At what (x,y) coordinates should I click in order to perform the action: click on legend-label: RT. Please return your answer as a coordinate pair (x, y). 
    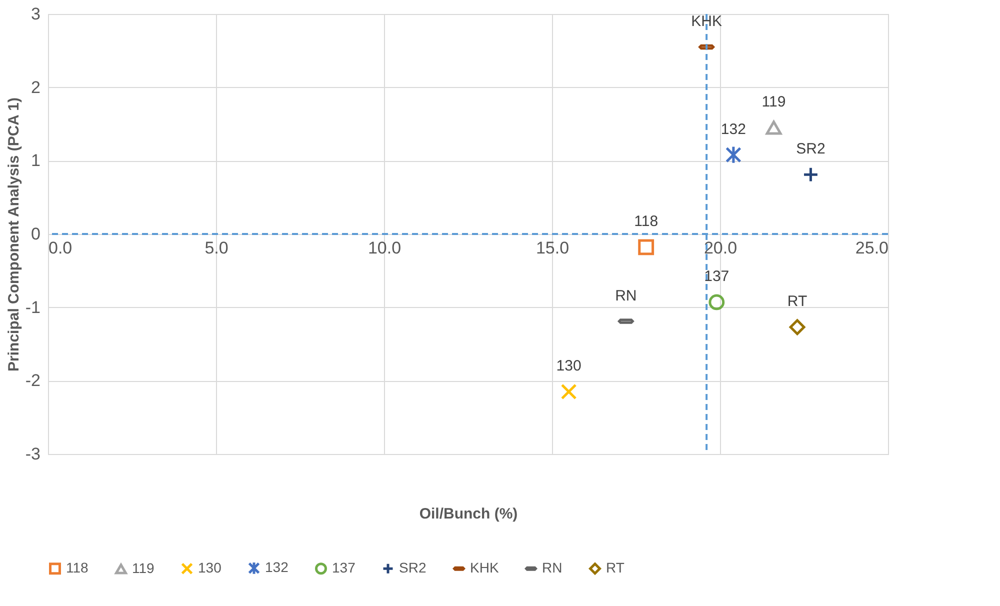
    Looking at the image, I should click on (615, 568).